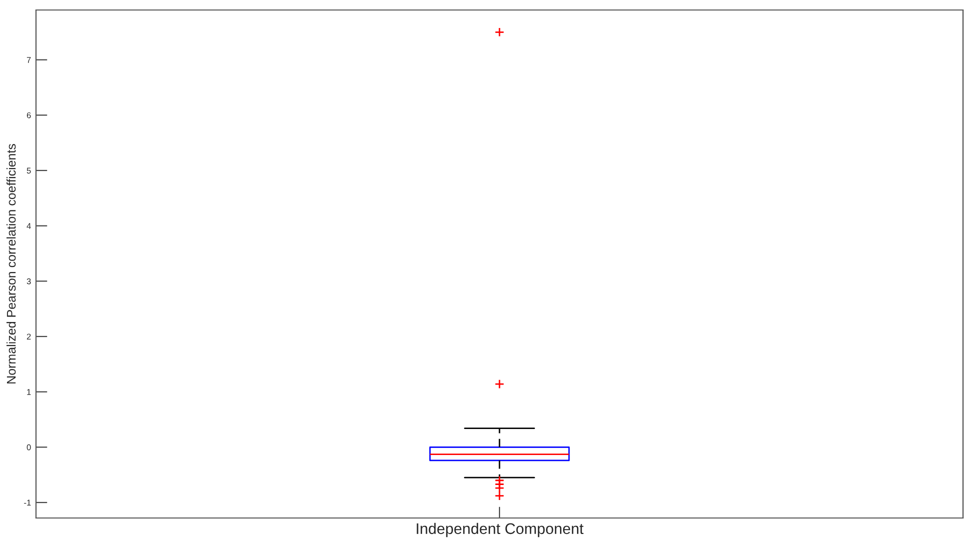 The width and height of the screenshot is (964, 549). What do you see at coordinates (27, 503) in the screenshot?
I see `y-tick-label: -1` at bounding box center [27, 503].